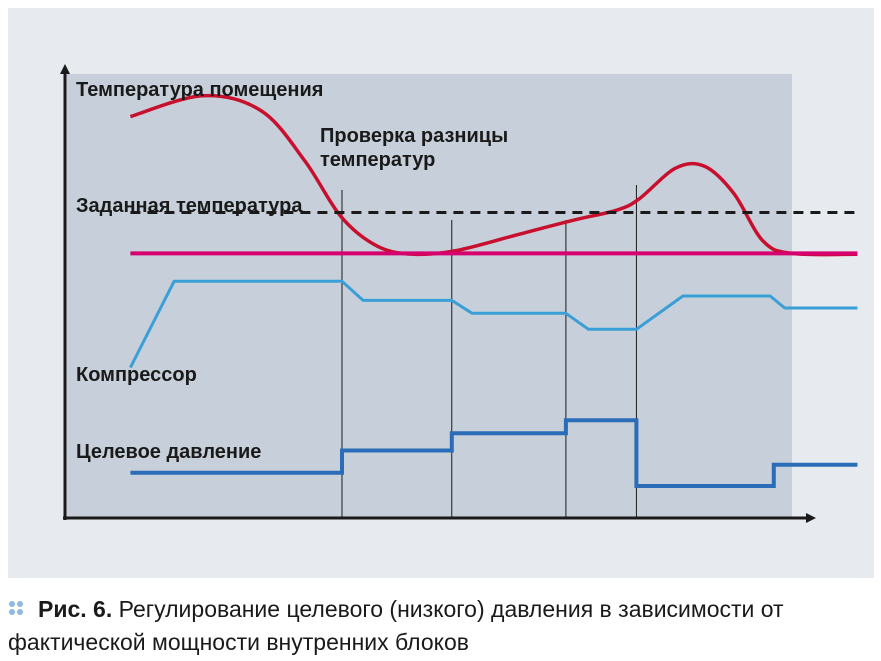 The width and height of the screenshot is (881, 661). What do you see at coordinates (189, 206) in the screenshot?
I see `label-set-temperature: Заданная температура` at bounding box center [189, 206].